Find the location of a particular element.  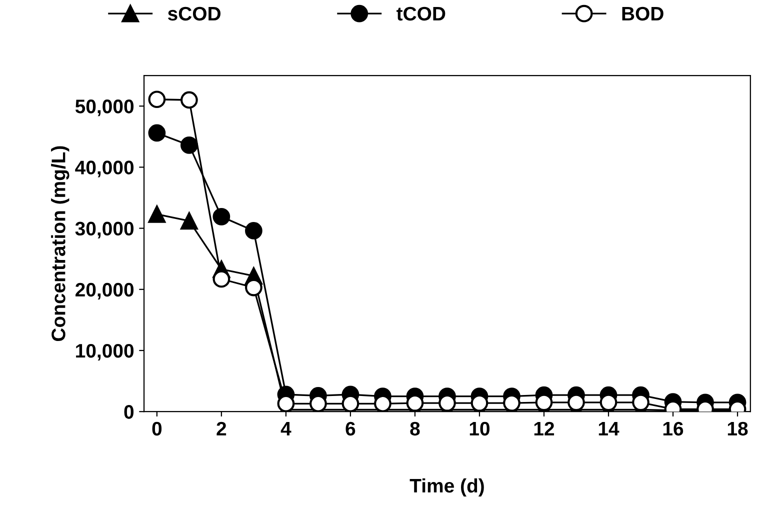

y-tick-label: 10,000 is located at coordinates (105, 352).